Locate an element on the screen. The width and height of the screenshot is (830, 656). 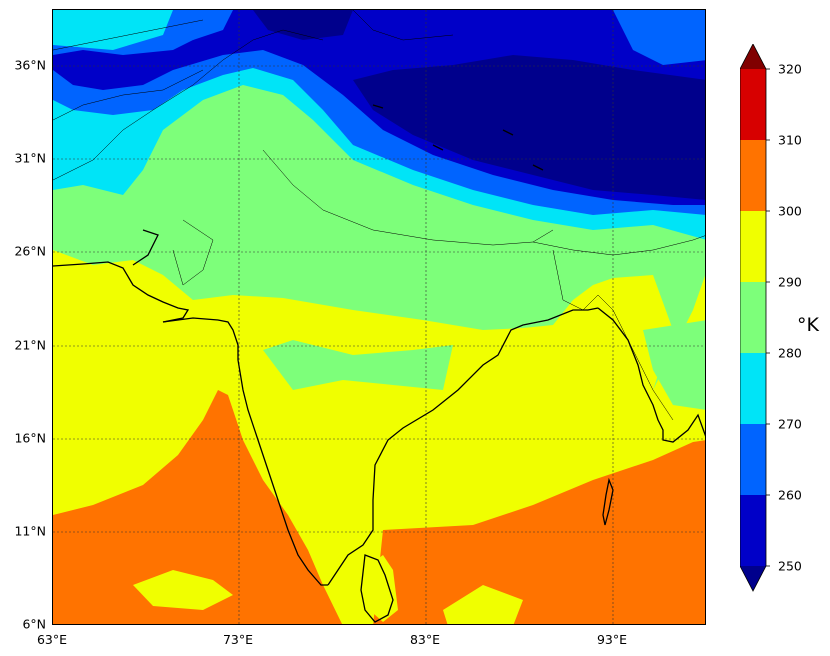
fill-orange-arabian-sea is located at coordinates (198, 507).